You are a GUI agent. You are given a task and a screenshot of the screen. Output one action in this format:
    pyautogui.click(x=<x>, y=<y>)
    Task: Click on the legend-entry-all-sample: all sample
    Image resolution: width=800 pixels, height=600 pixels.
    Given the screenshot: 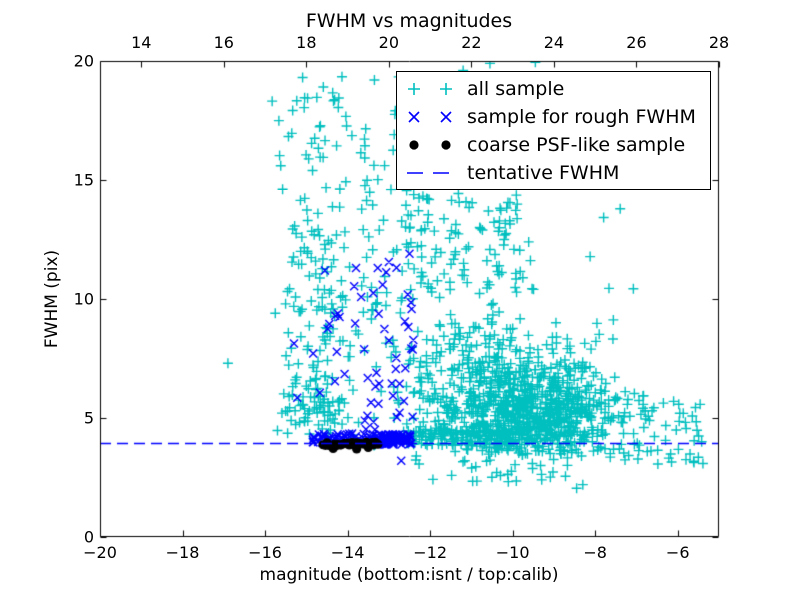 What is the action you would take?
    pyautogui.click(x=553, y=89)
    